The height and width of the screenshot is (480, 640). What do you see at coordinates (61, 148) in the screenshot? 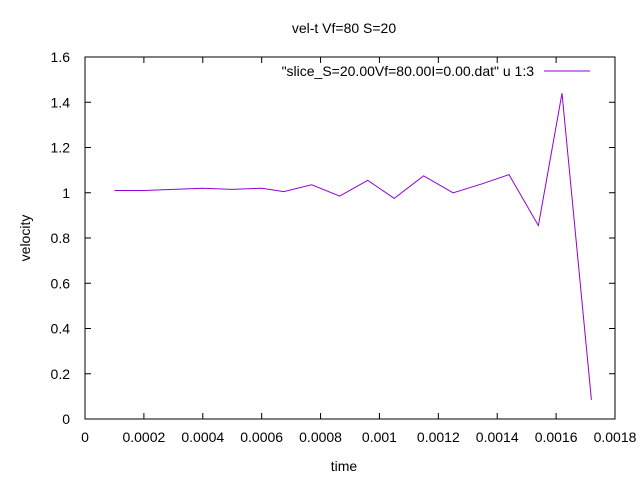
I see `y-tick-label: 1.2` at bounding box center [61, 148].